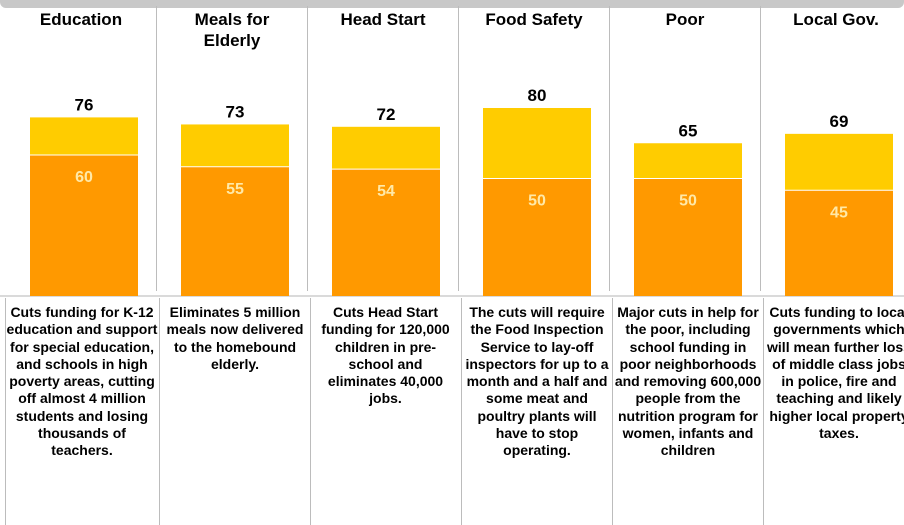 The image size is (904, 525). What do you see at coordinates (84, 177) in the screenshot?
I see `inner-value-label-education: 60` at bounding box center [84, 177].